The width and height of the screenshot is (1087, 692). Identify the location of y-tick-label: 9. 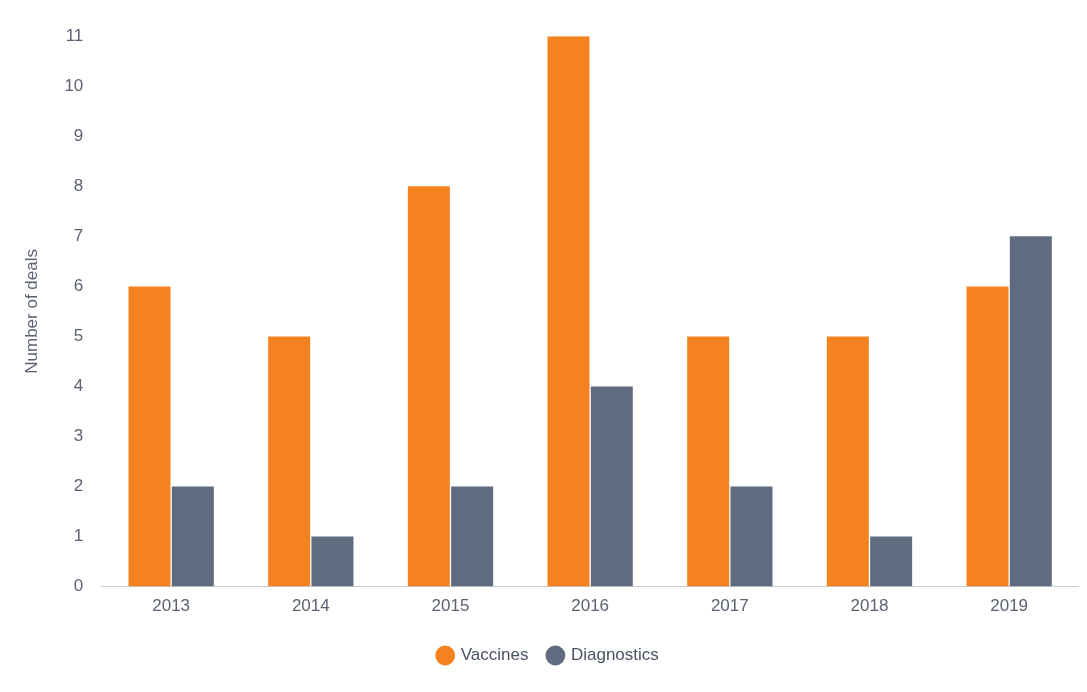
(78, 135).